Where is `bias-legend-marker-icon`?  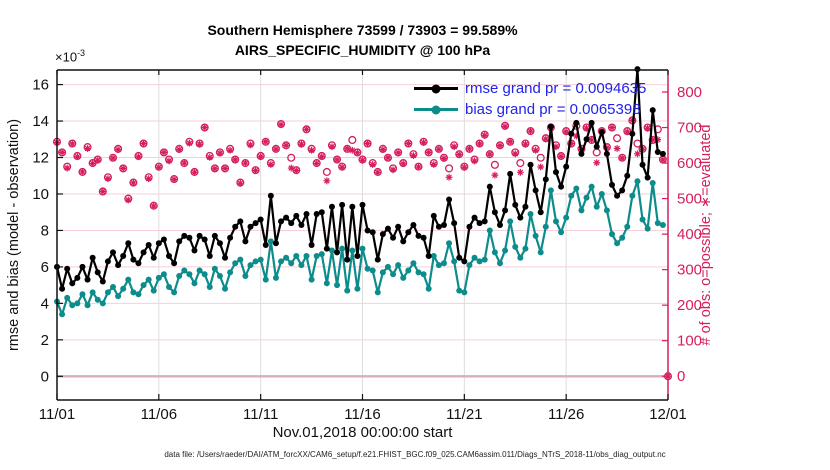 bias-legend-marker-icon is located at coordinates (436, 109).